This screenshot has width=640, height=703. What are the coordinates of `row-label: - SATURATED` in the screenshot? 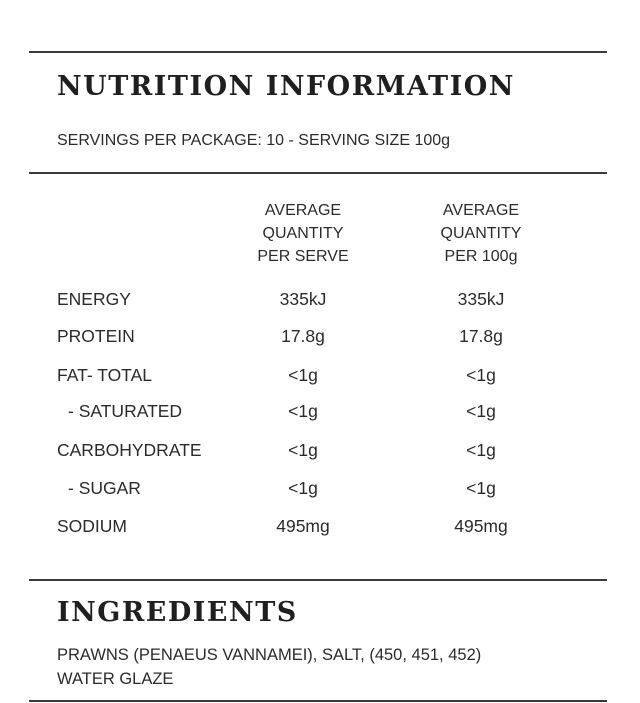 It's located at (125, 411).